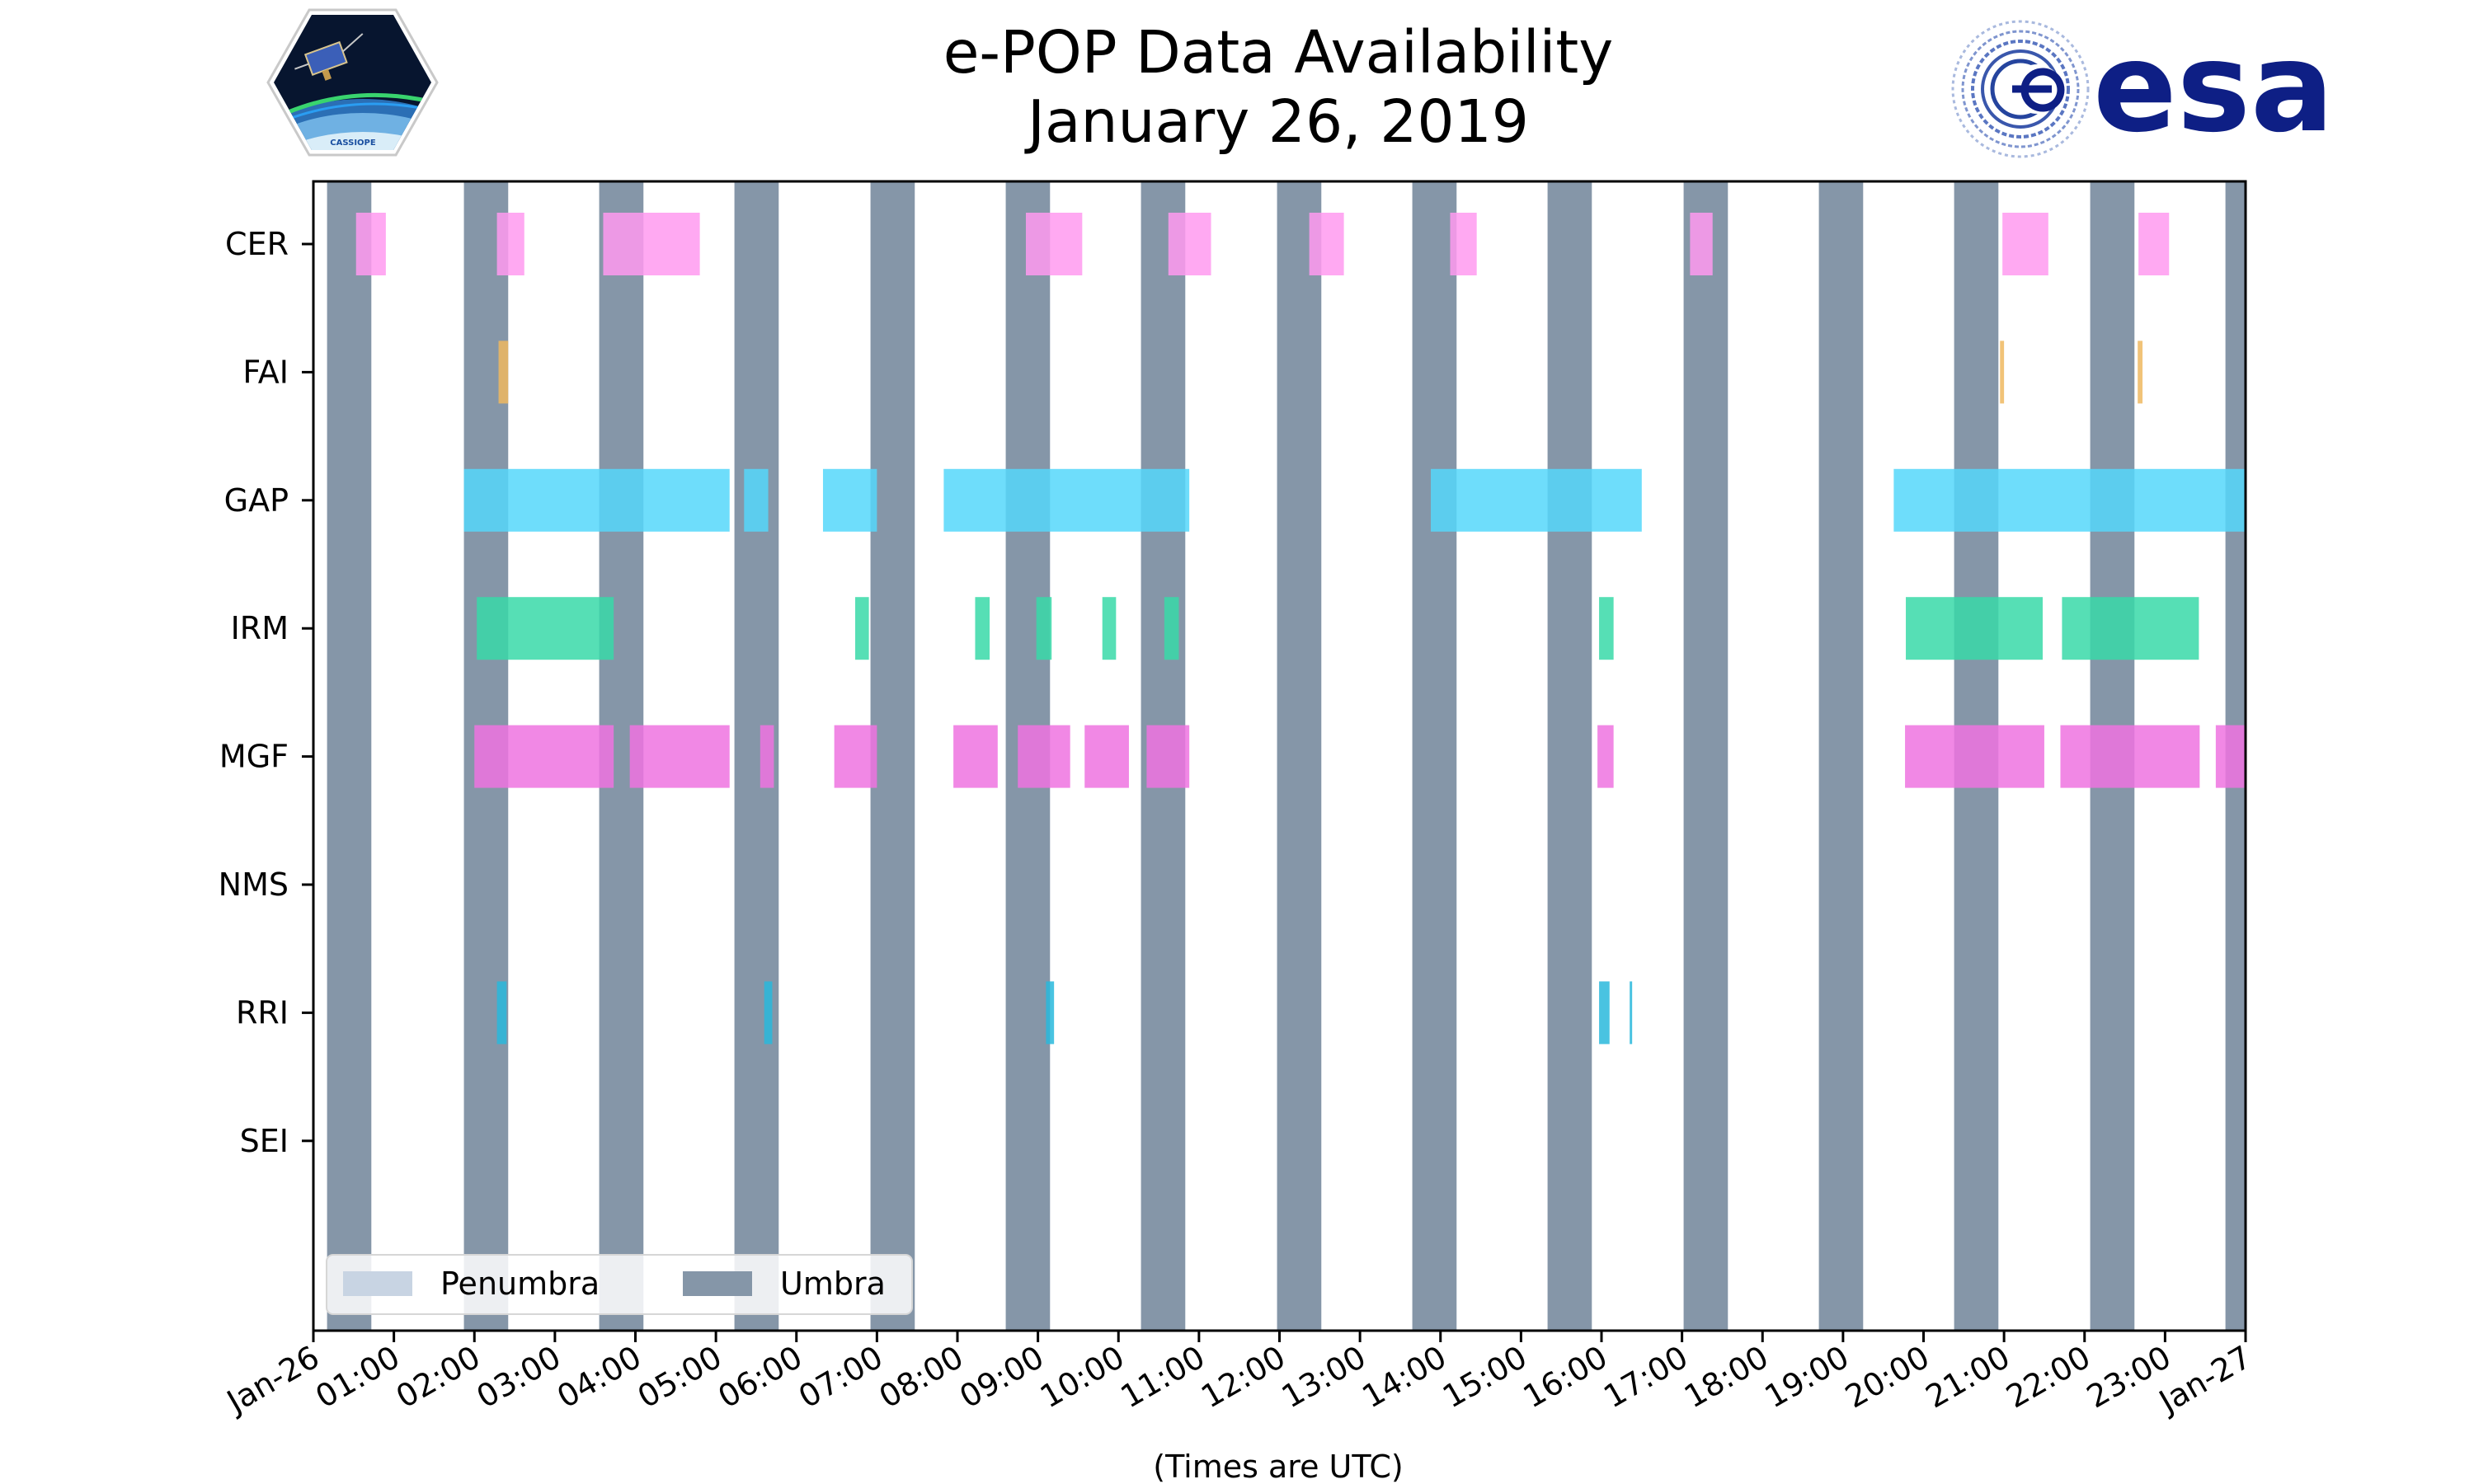 This screenshot has width=2474, height=1484. What do you see at coordinates (1163, 1377) in the screenshot?
I see `x-tick-label-11: 11:00` at bounding box center [1163, 1377].